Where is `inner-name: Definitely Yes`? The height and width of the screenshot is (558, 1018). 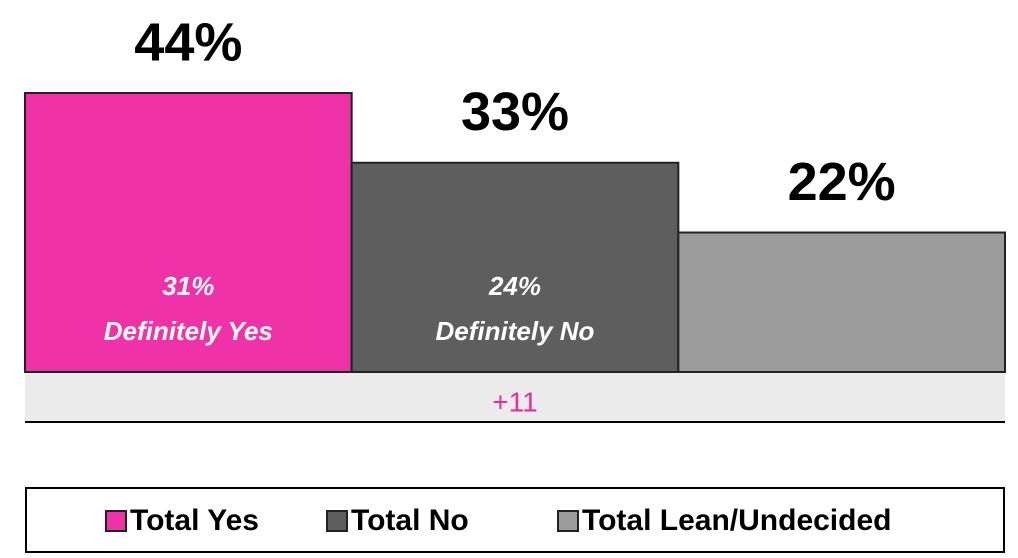 inner-name: Definitely Yes is located at coordinates (188, 331).